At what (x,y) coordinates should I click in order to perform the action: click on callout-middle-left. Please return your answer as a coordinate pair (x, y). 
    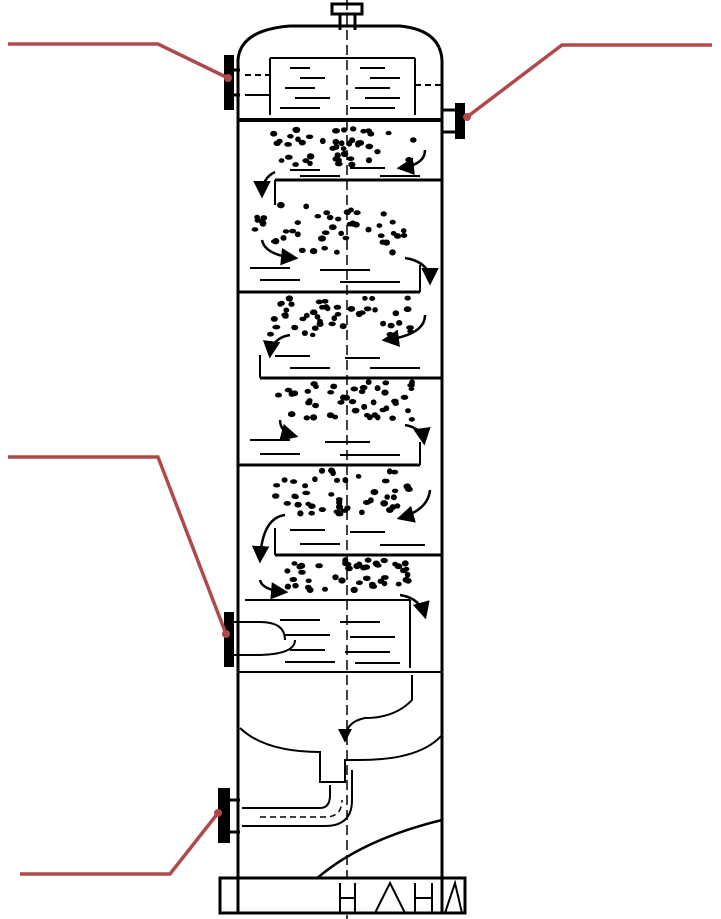
    Looking at the image, I should click on (119, 546).